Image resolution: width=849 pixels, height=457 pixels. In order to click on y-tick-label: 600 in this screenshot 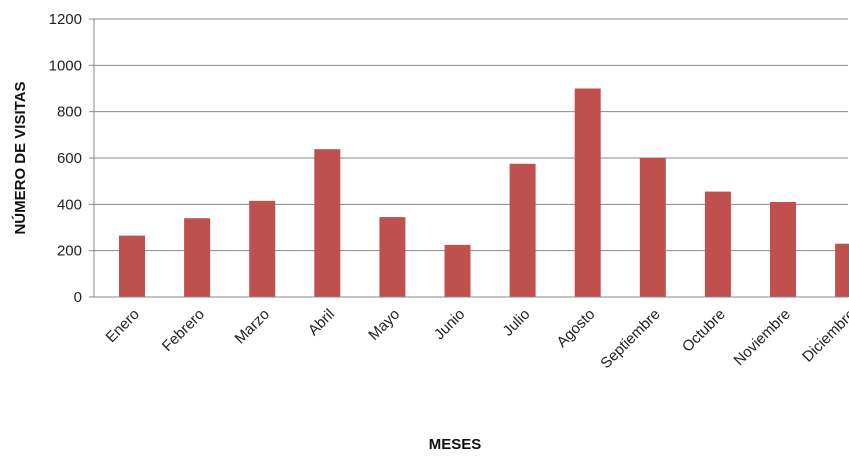, I will do `click(69, 158)`.